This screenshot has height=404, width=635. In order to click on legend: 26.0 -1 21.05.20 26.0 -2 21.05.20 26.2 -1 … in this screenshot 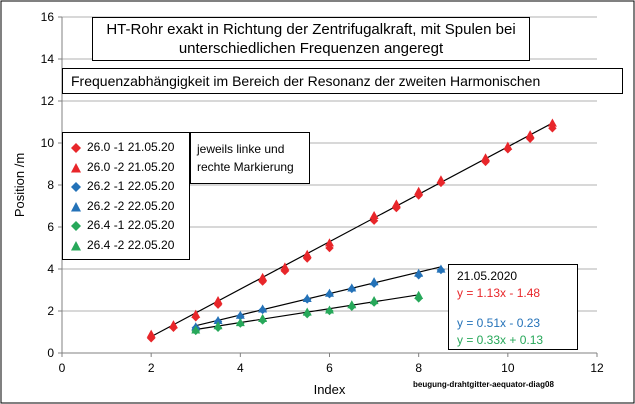, I will do `click(126, 196)`.